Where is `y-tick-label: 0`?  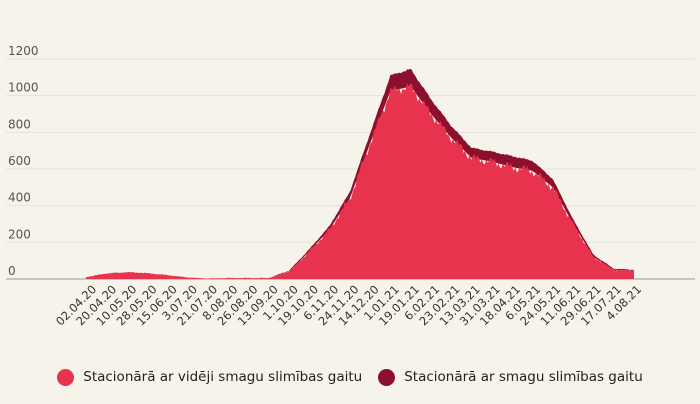 y-tick-label: 0 is located at coordinates (12, 271).